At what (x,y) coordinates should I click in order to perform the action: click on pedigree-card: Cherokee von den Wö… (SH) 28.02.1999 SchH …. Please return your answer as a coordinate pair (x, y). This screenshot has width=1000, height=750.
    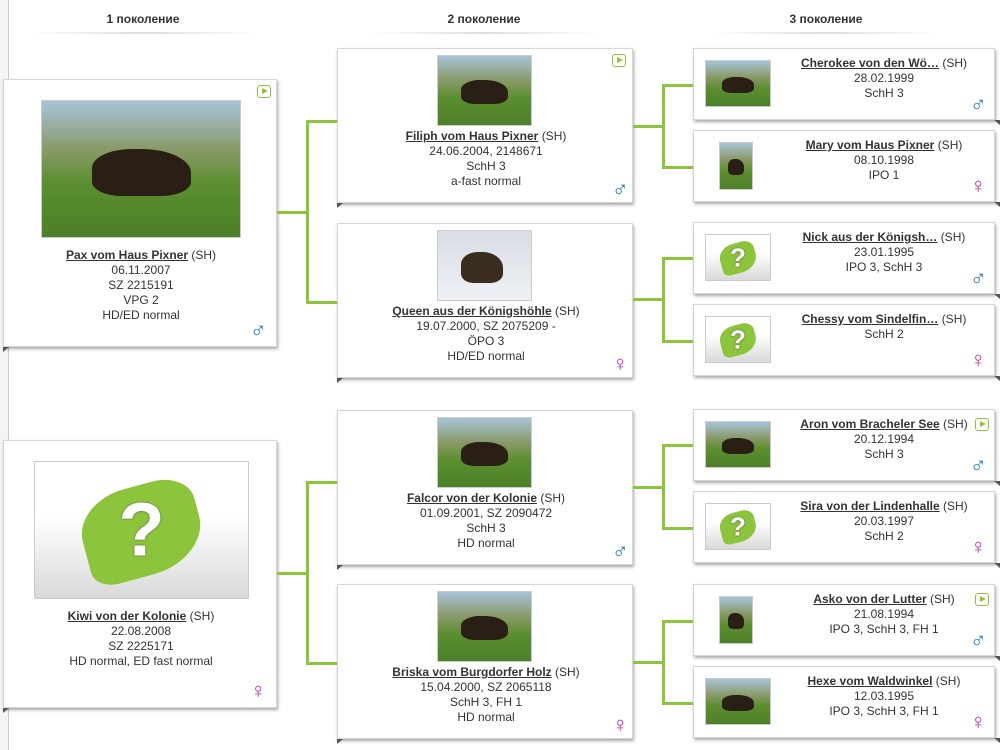
    Looking at the image, I should click on (844, 84).